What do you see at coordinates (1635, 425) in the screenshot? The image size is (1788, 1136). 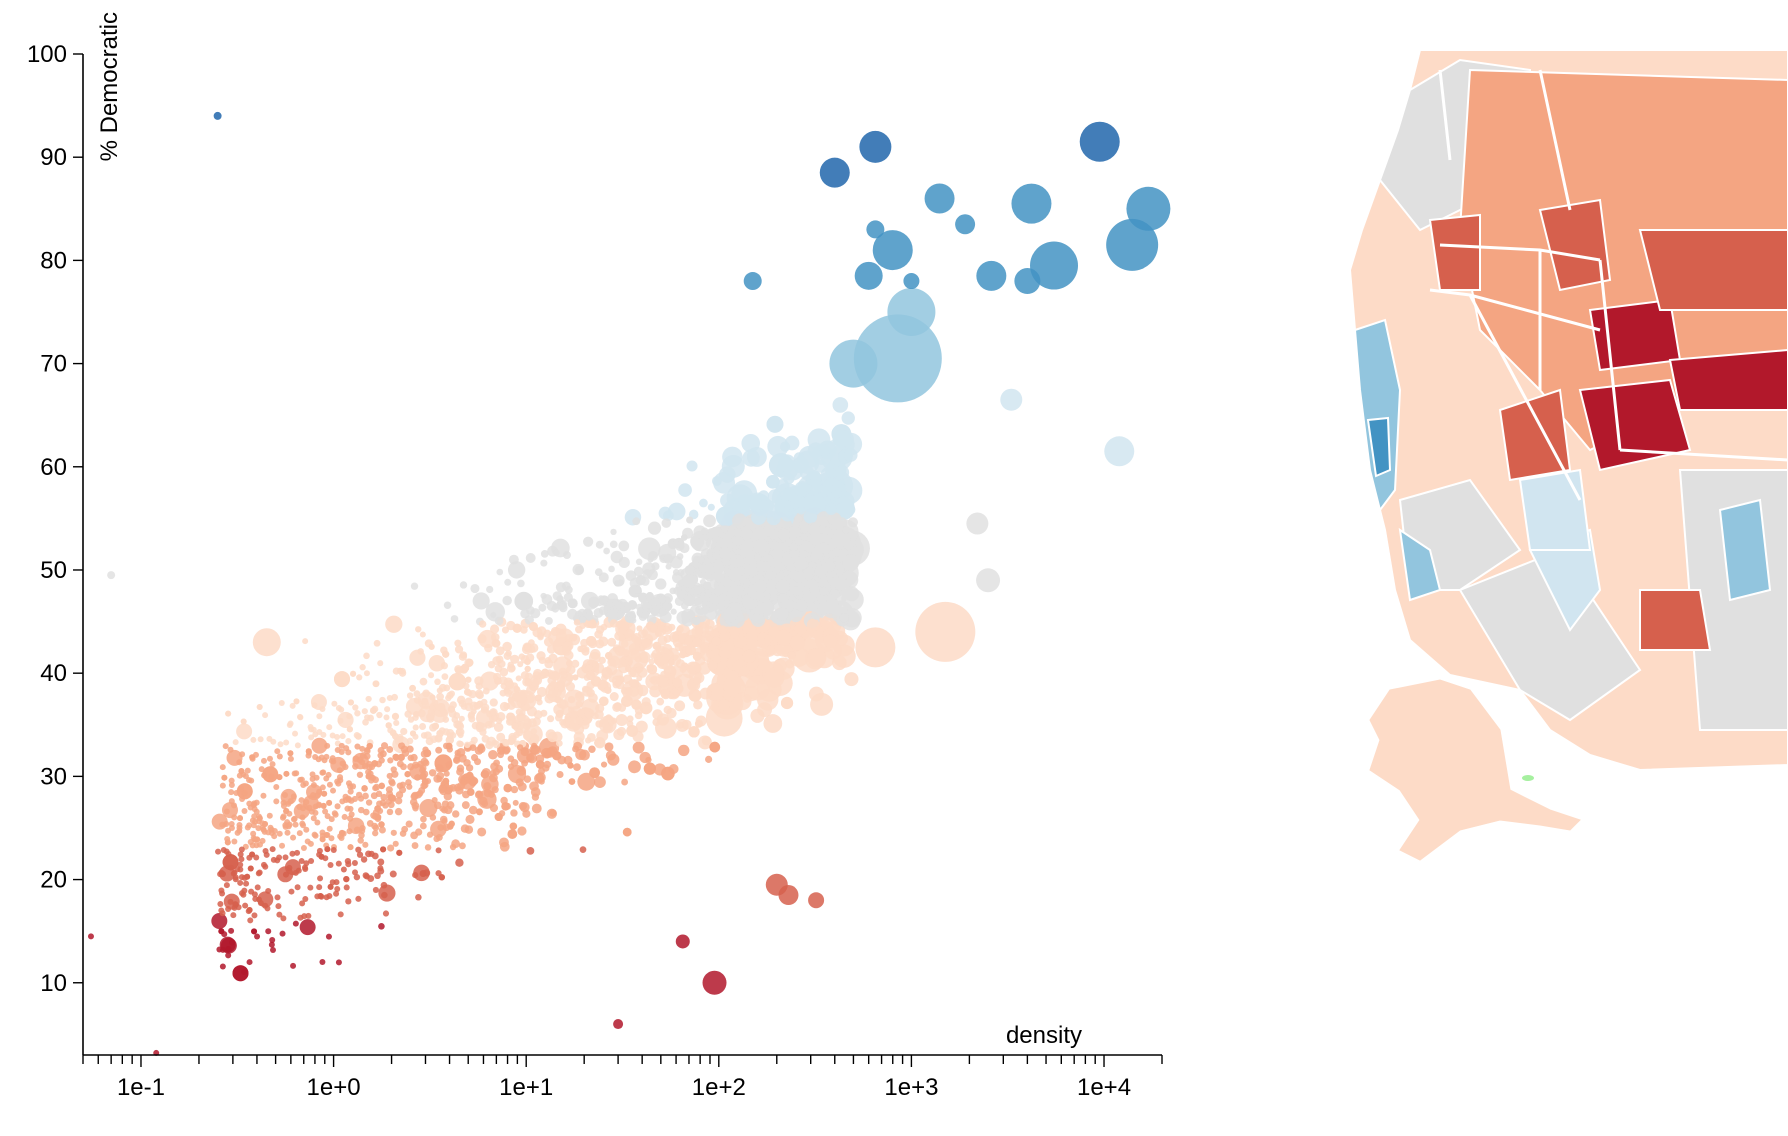 I see `map-region-utah-darkred-south` at bounding box center [1635, 425].